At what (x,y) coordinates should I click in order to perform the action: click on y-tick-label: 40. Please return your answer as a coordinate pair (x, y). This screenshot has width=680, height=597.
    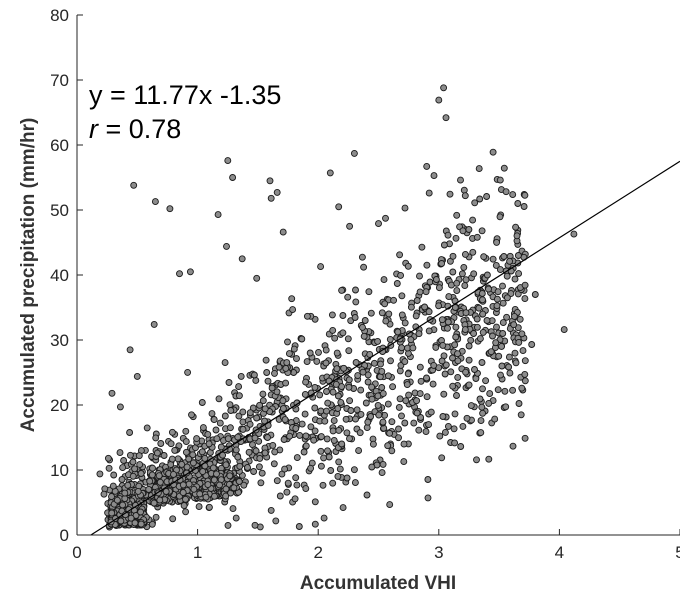
    Looking at the image, I should click on (59, 275).